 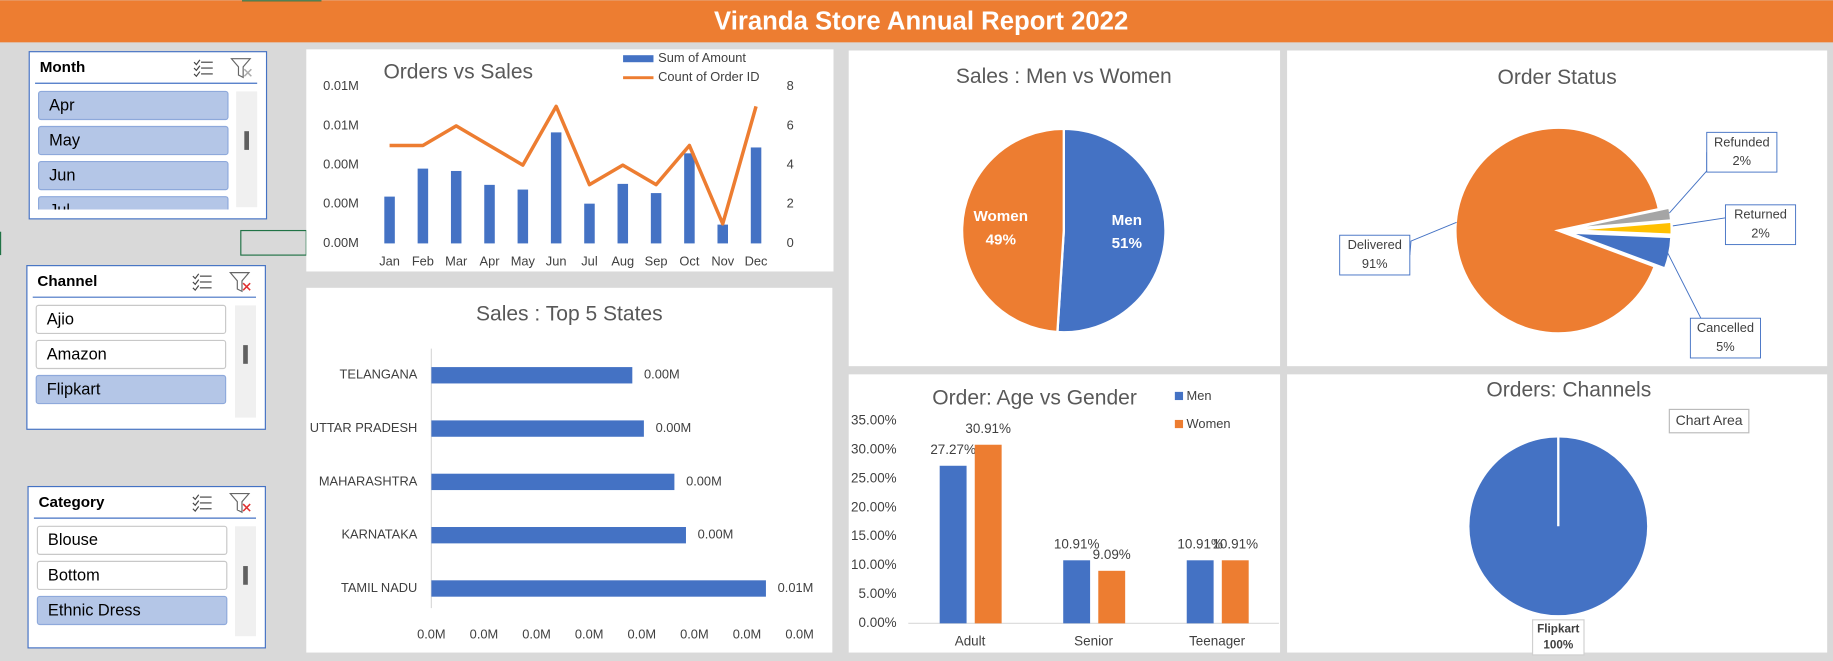 I want to click on y-tick-label: 35.00%, so click(x=874, y=420).